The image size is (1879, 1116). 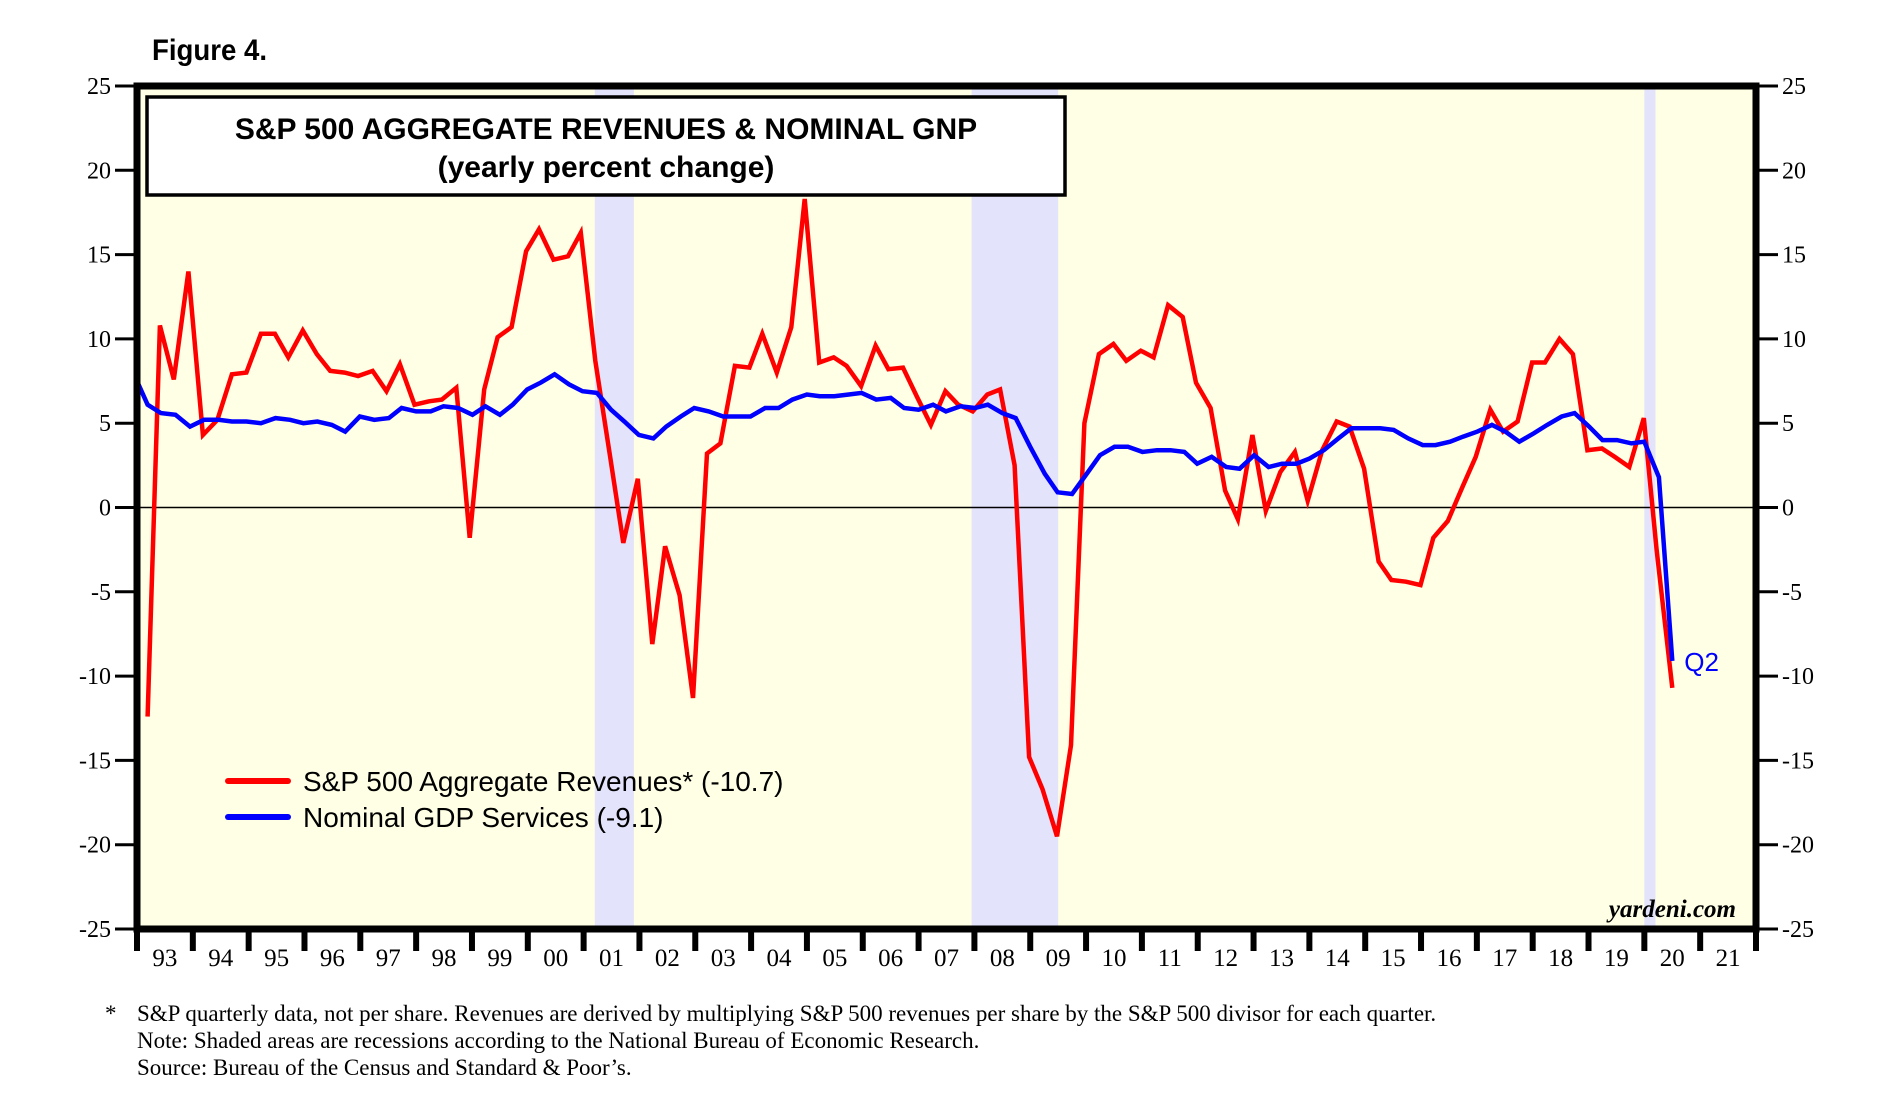 I want to click on y-tick-label-left: -25, so click(x=95, y=930).